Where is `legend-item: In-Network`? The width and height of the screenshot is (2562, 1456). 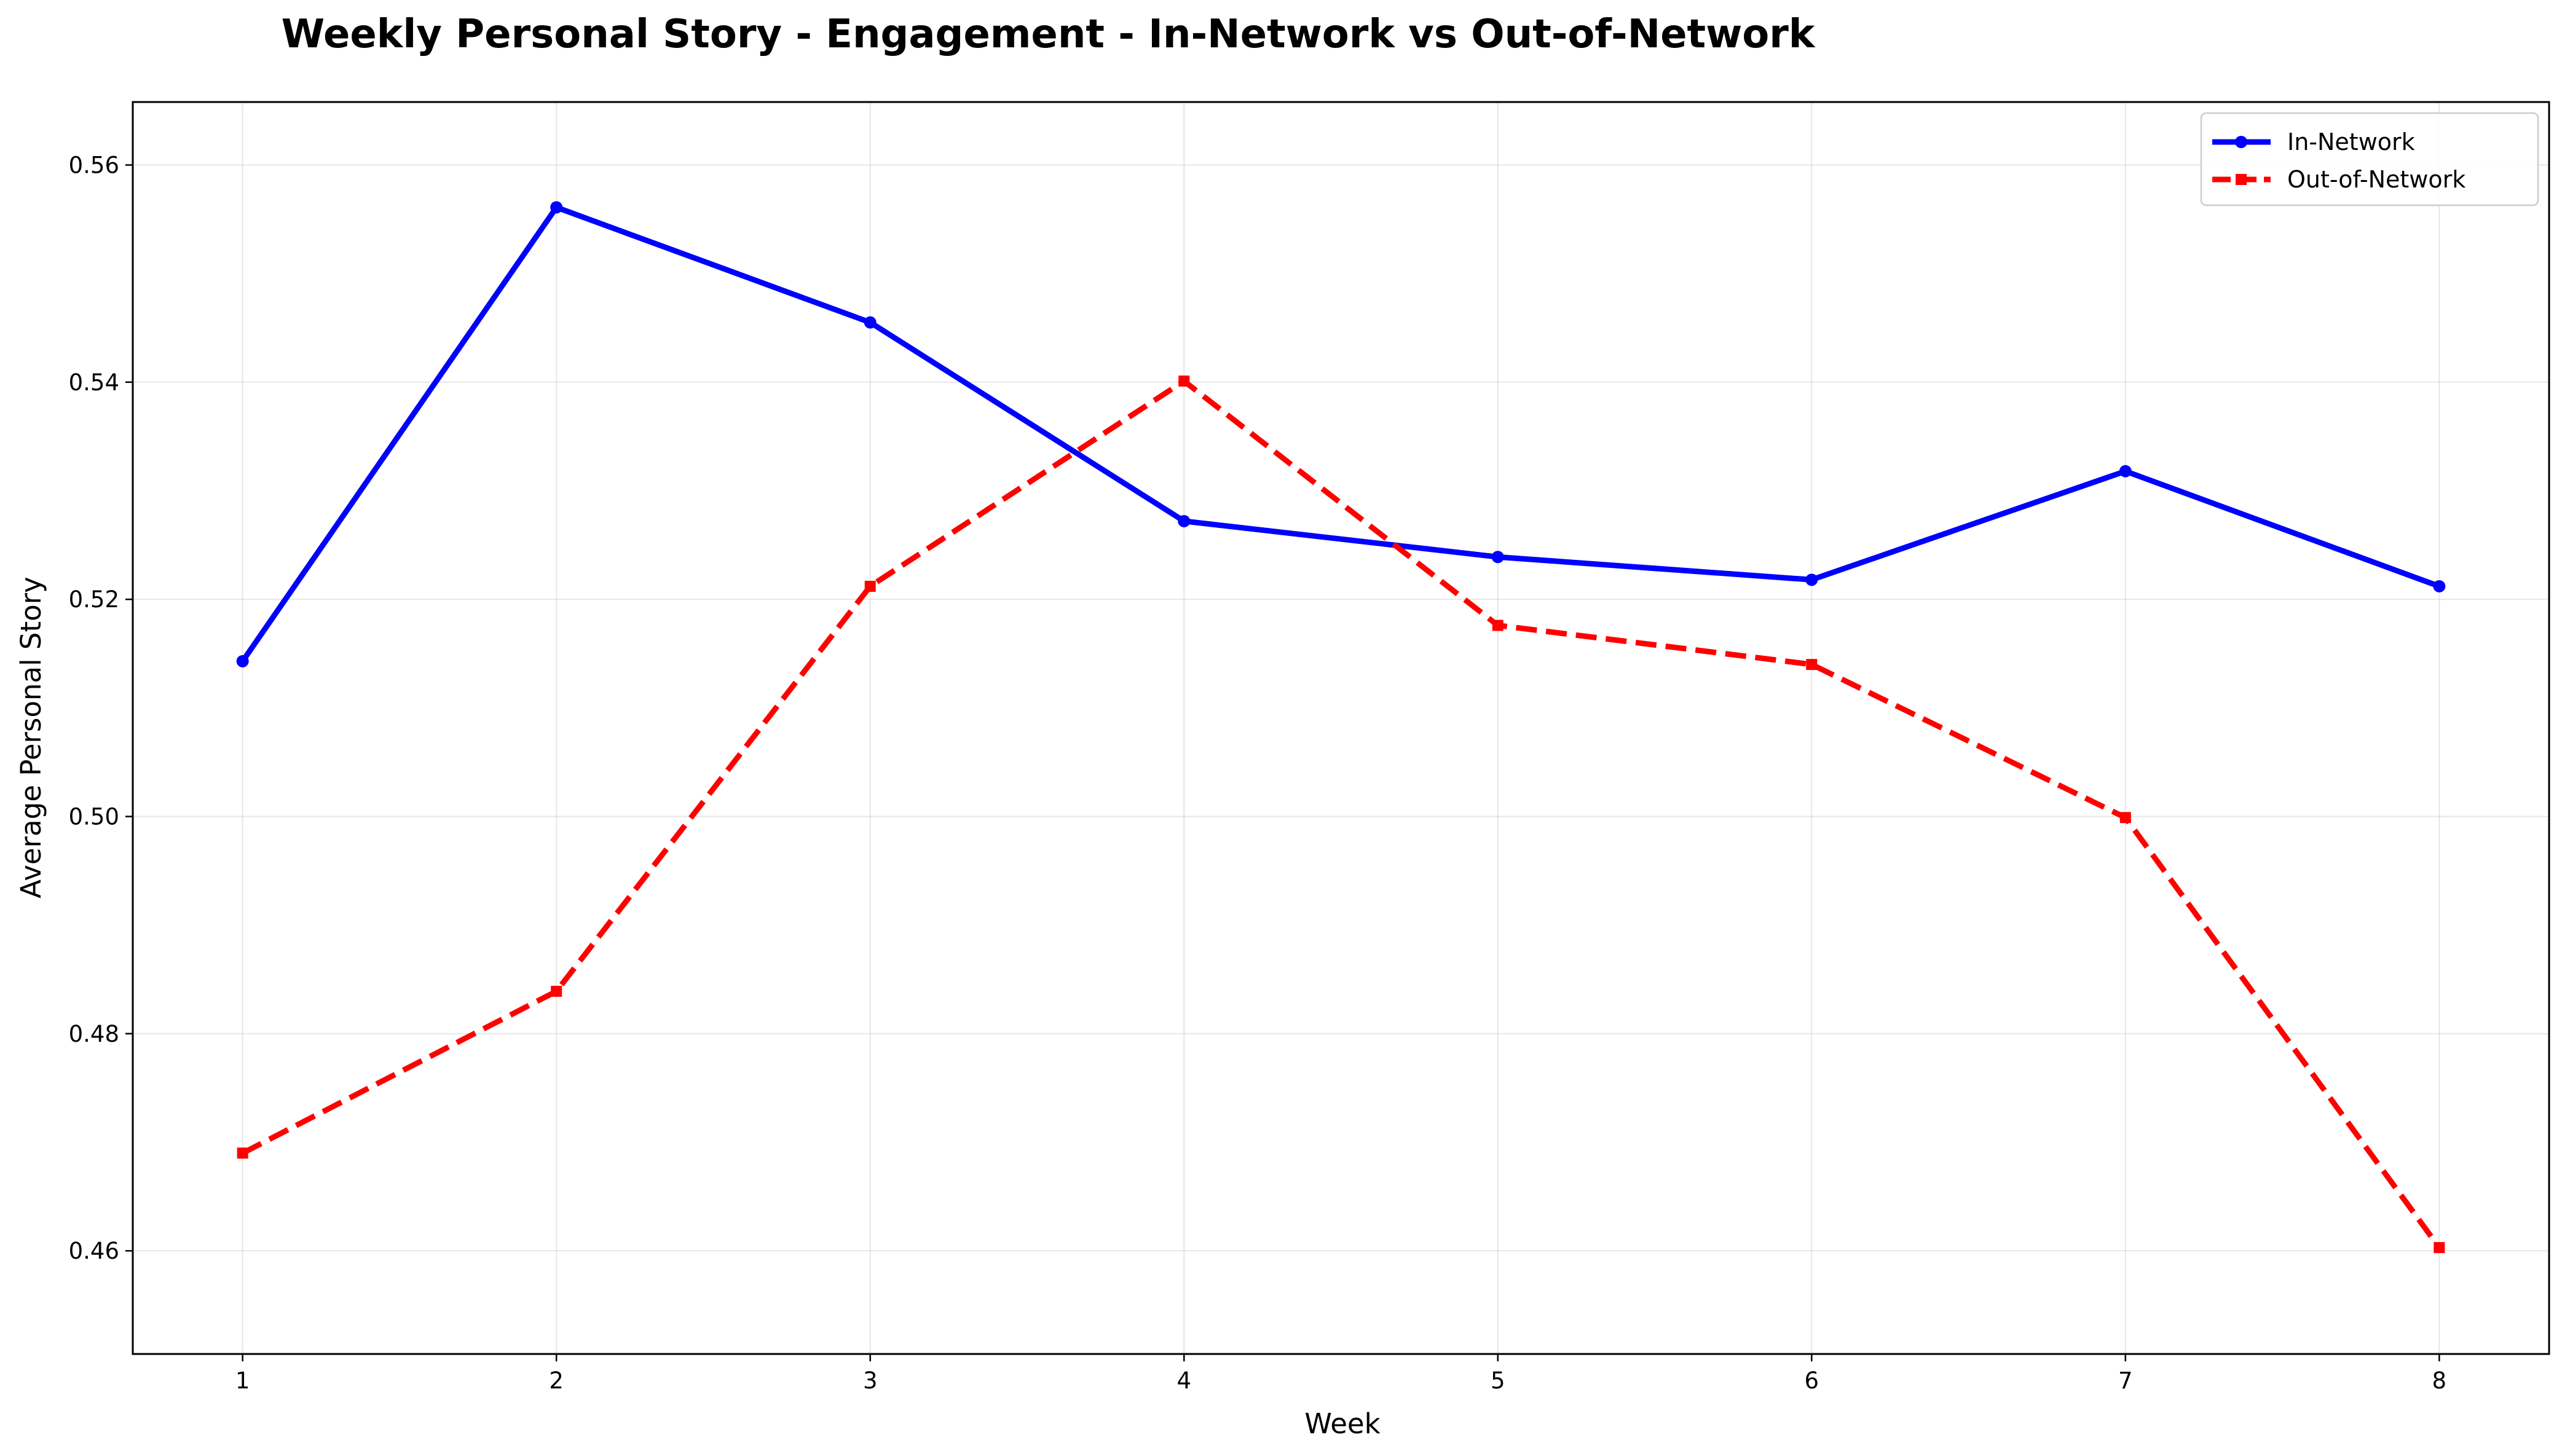 legend-item: In-Network is located at coordinates (2313, 141).